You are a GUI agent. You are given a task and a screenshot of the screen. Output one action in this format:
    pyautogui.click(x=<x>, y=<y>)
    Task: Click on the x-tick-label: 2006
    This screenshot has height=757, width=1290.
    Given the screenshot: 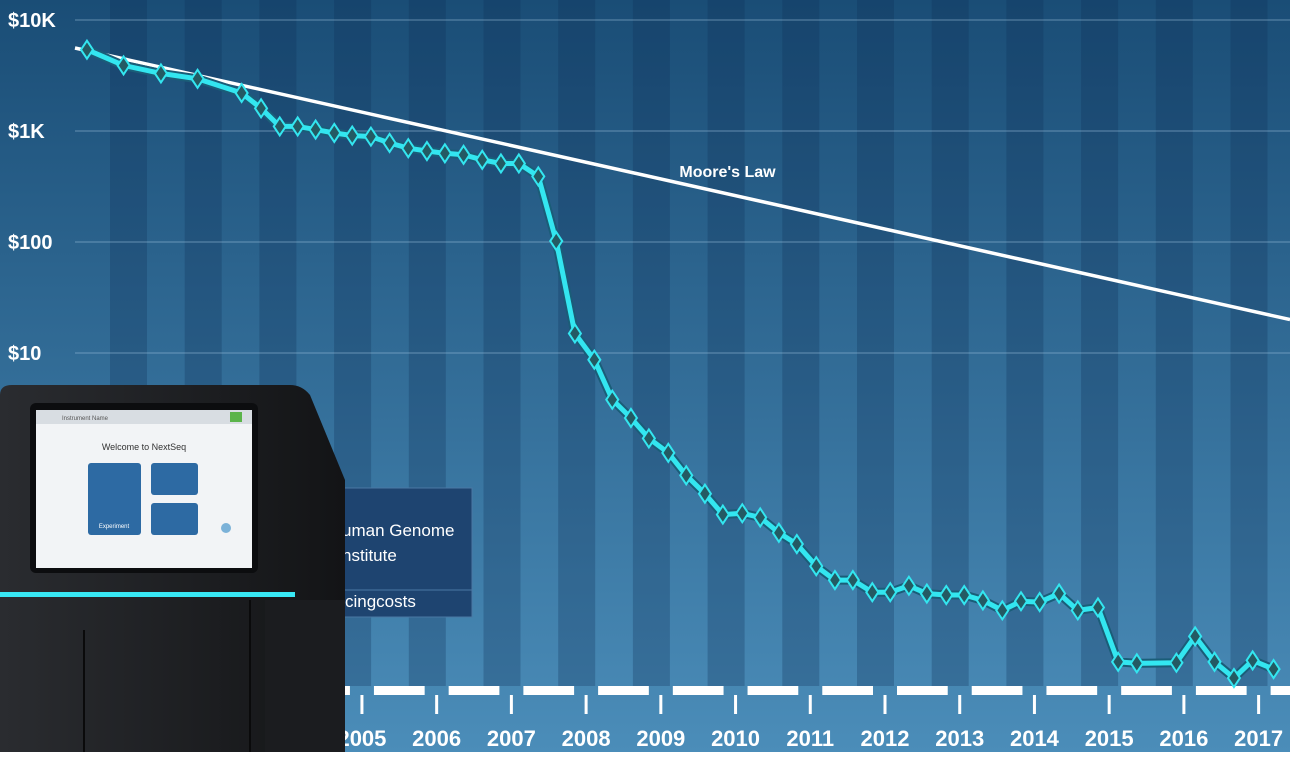 What is the action you would take?
    pyautogui.click(x=436, y=738)
    